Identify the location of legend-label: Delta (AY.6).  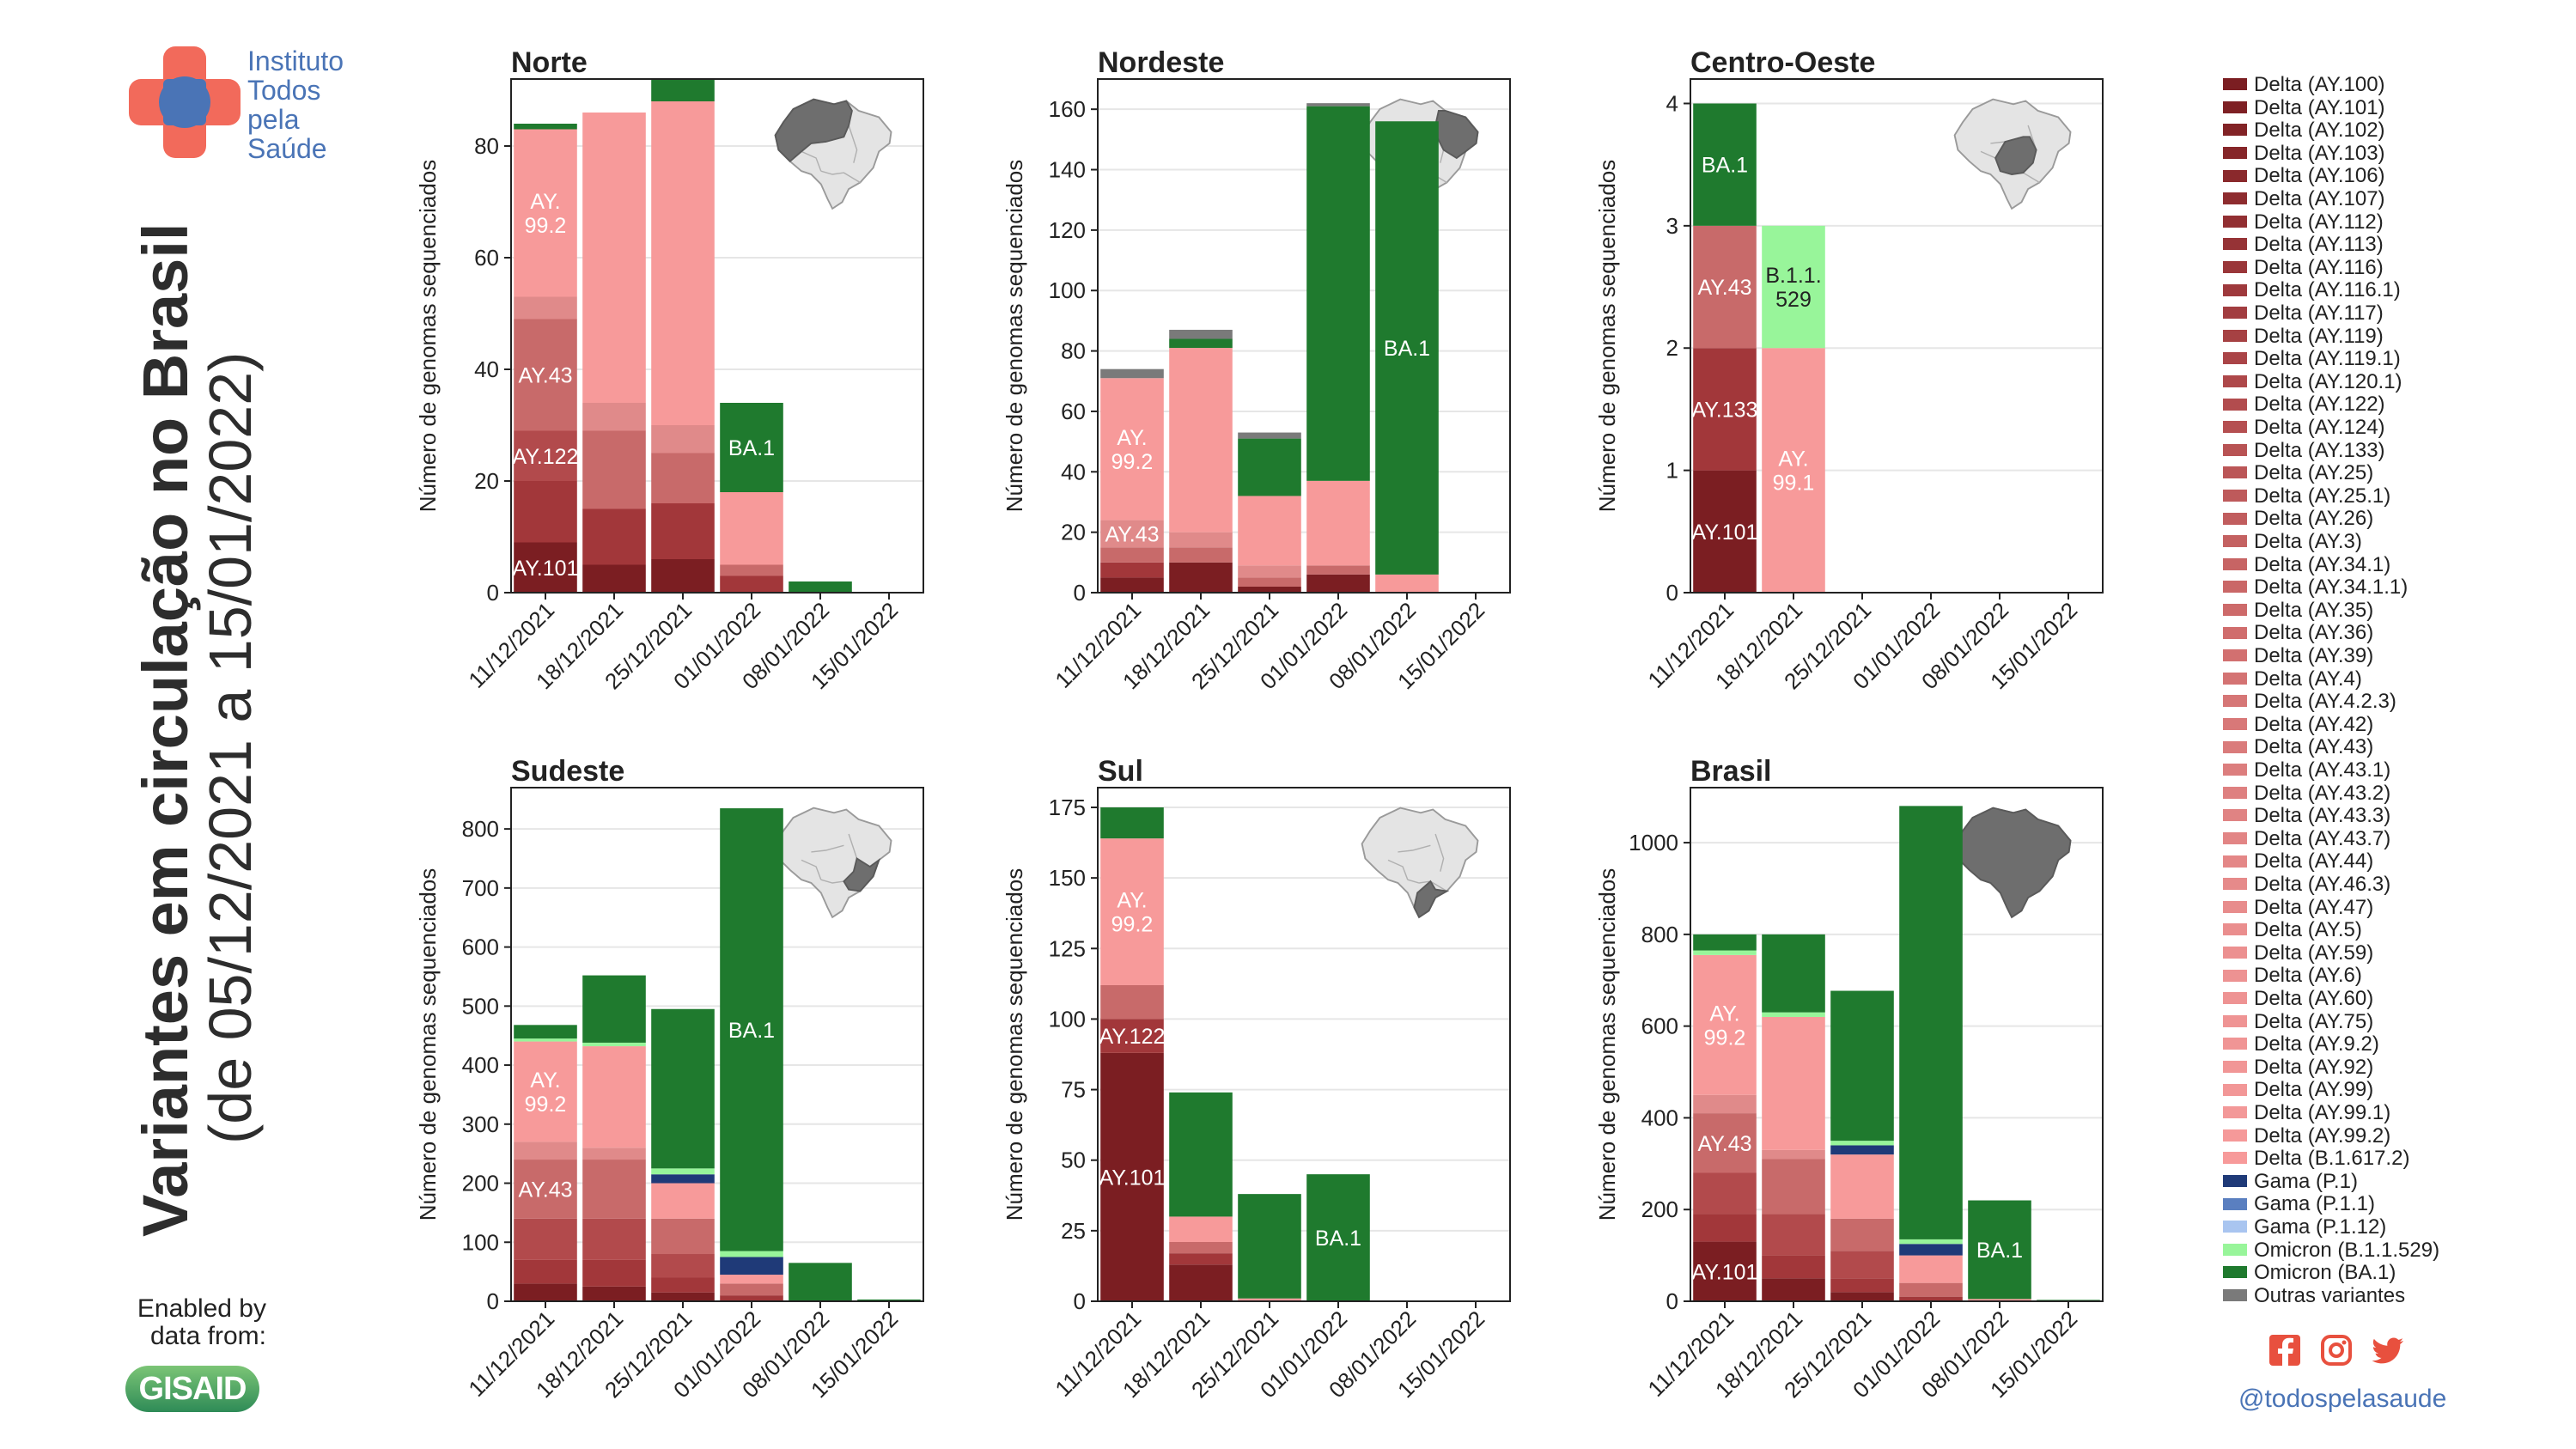
(2308, 976).